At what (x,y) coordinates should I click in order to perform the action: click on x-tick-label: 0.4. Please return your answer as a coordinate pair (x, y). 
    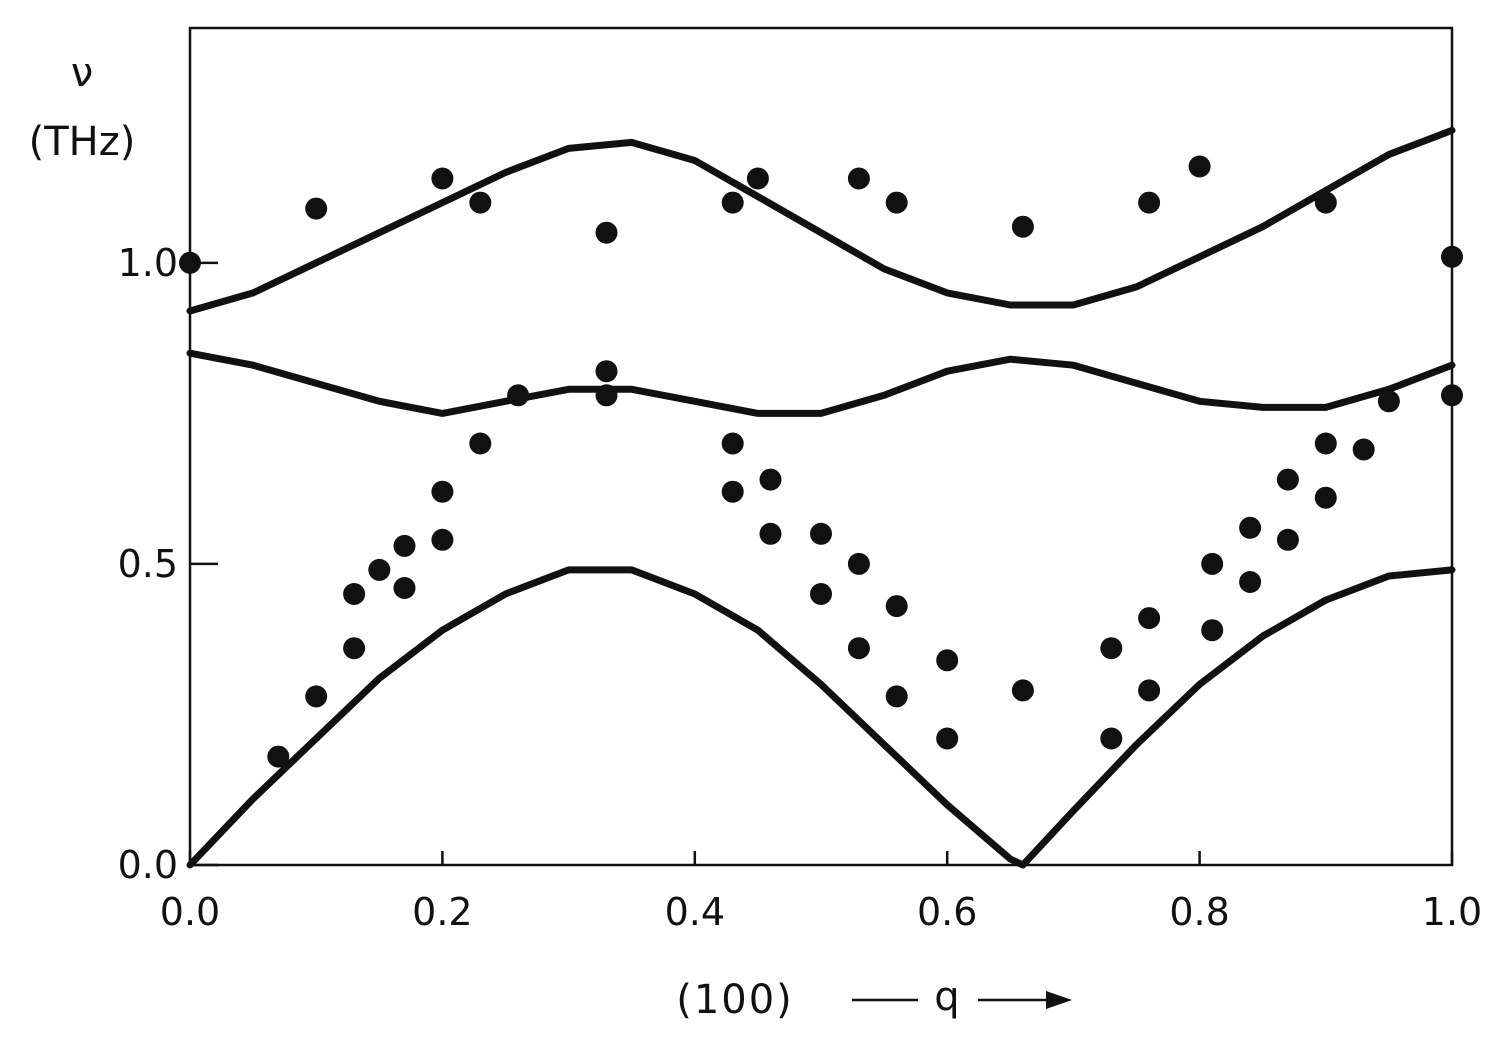
    Looking at the image, I should click on (695, 912).